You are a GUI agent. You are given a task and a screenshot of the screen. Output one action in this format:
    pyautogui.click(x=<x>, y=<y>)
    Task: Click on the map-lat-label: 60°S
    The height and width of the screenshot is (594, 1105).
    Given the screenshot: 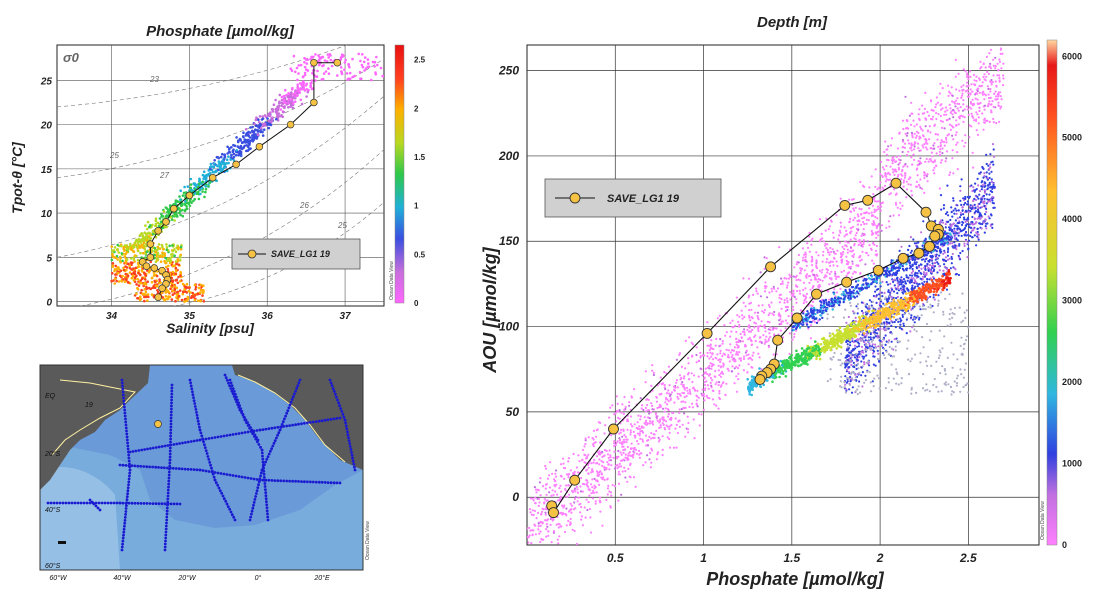 What is the action you would take?
    pyautogui.click(x=53, y=566)
    